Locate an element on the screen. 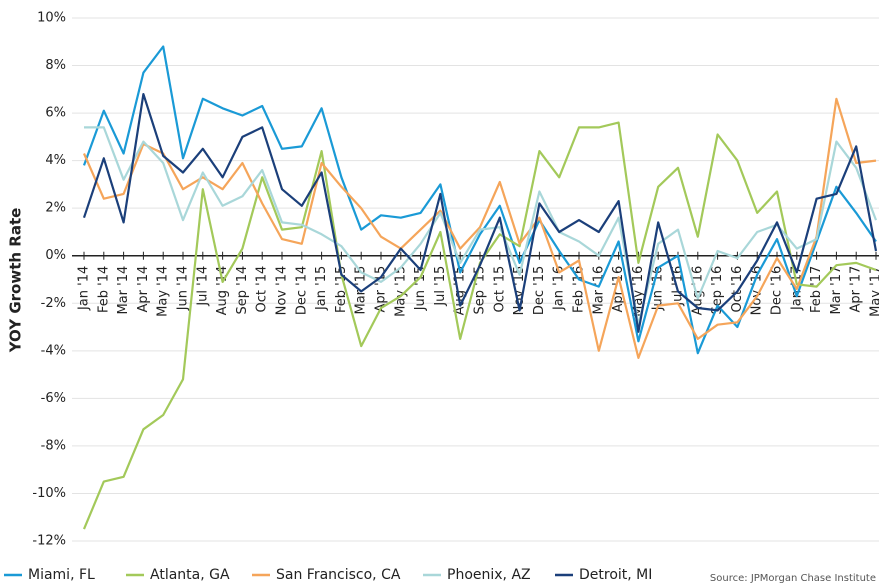 The height and width of the screenshot is (584, 879). x-tick-label: Nov '16 is located at coordinates (757, 291).